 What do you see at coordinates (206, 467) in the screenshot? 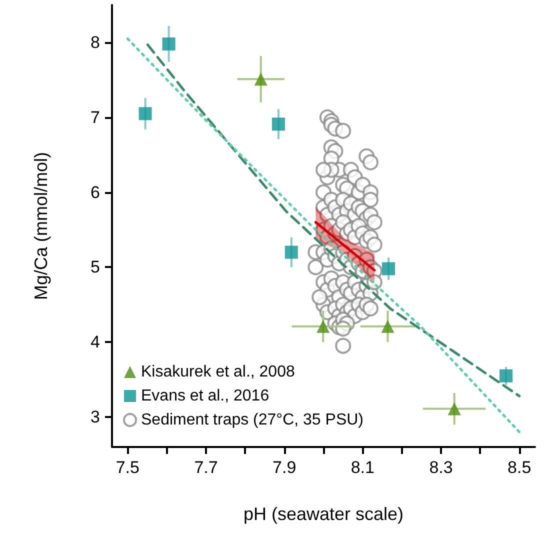
I see `x-tick-label: 7.7` at bounding box center [206, 467].